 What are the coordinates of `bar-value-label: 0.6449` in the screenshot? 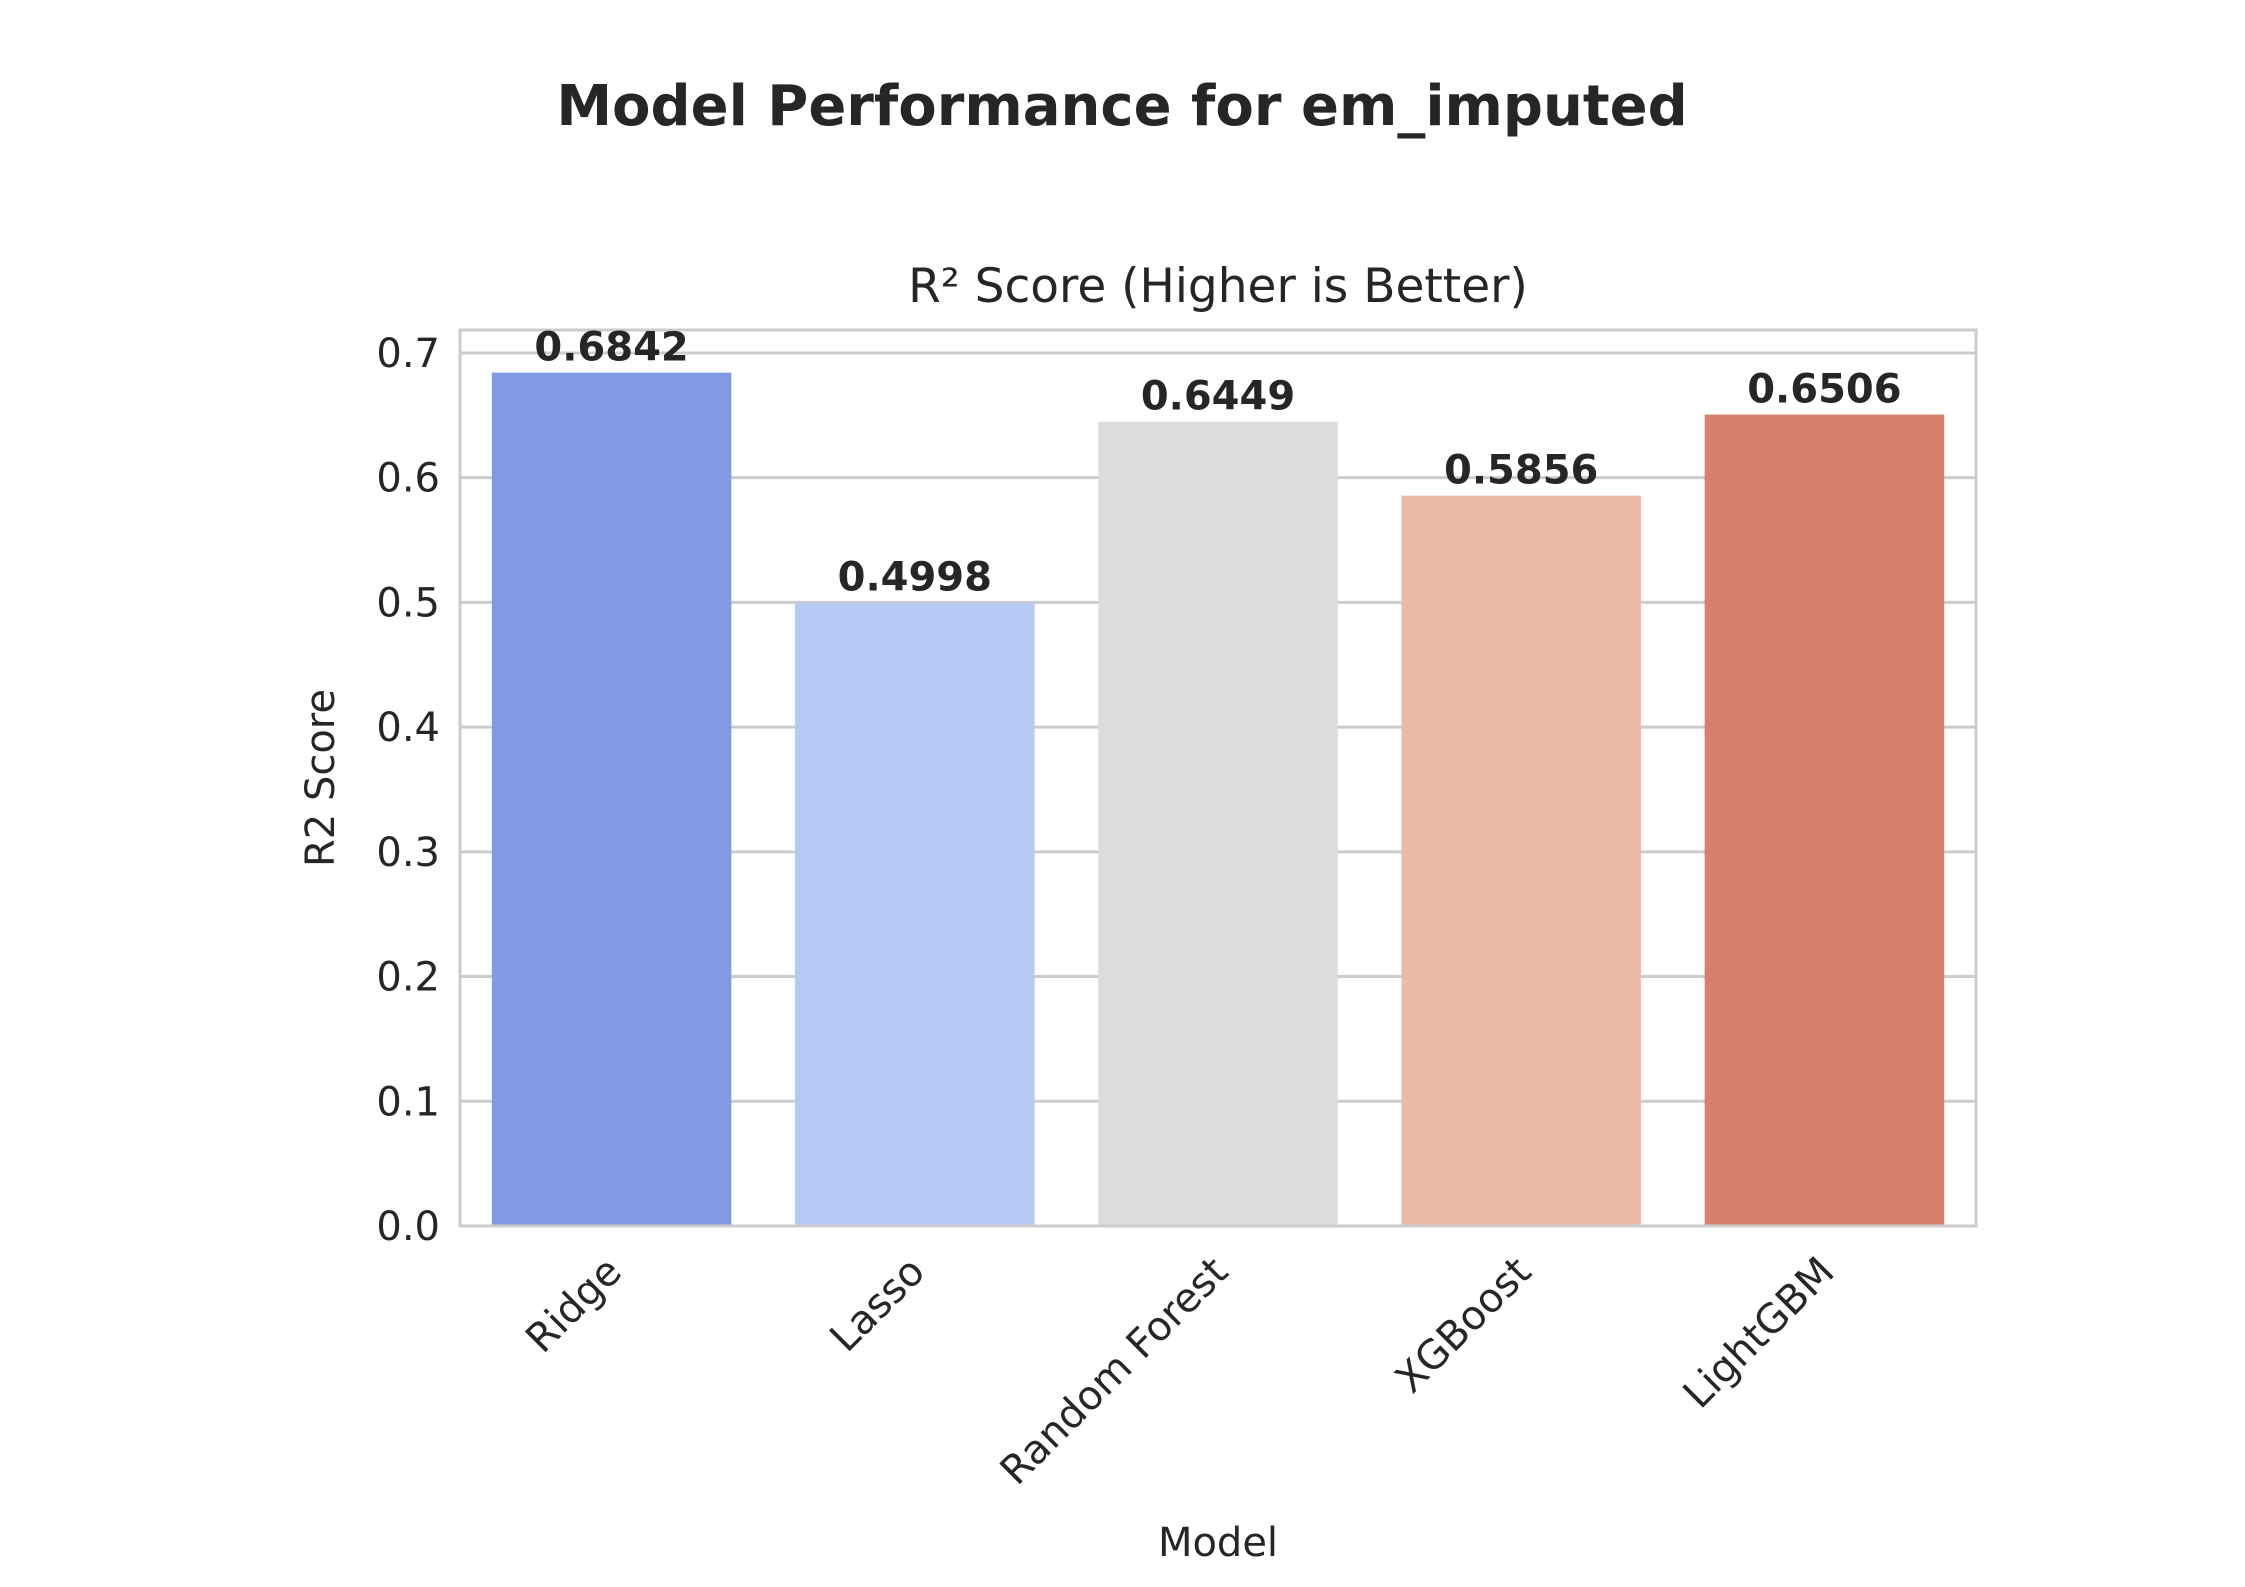 It's located at (1218, 397).